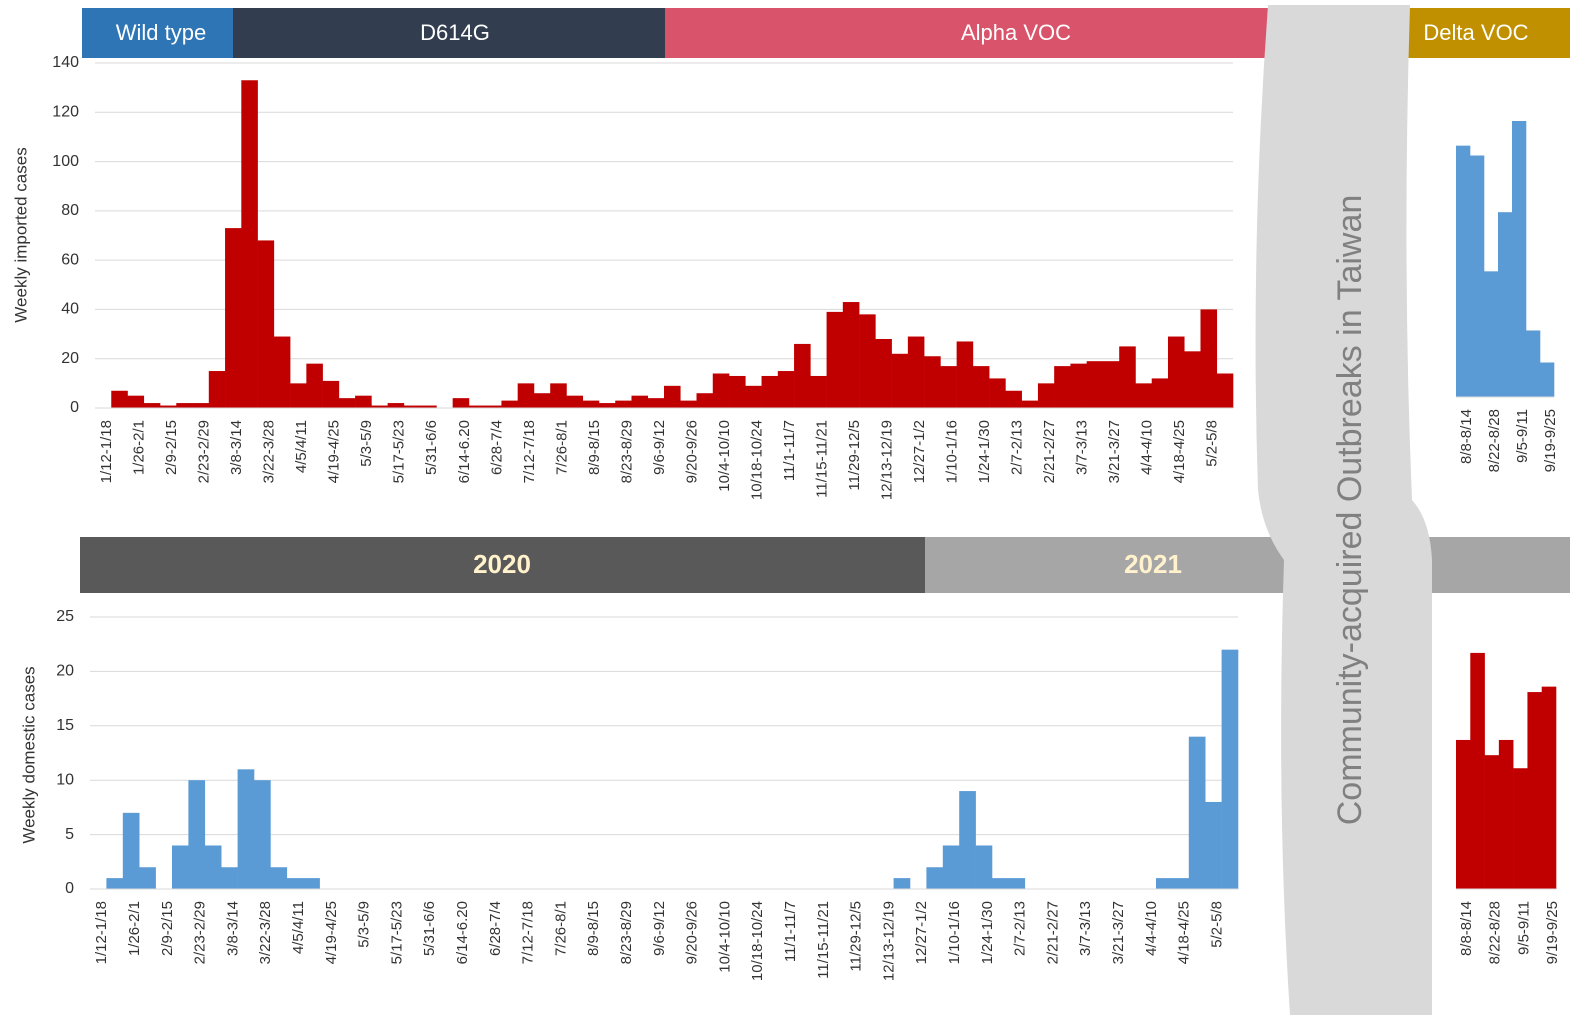 The width and height of the screenshot is (1570, 1015). Describe the element at coordinates (691, 451) in the screenshot. I see `x-tick-label: 9/20-9/26` at that location.